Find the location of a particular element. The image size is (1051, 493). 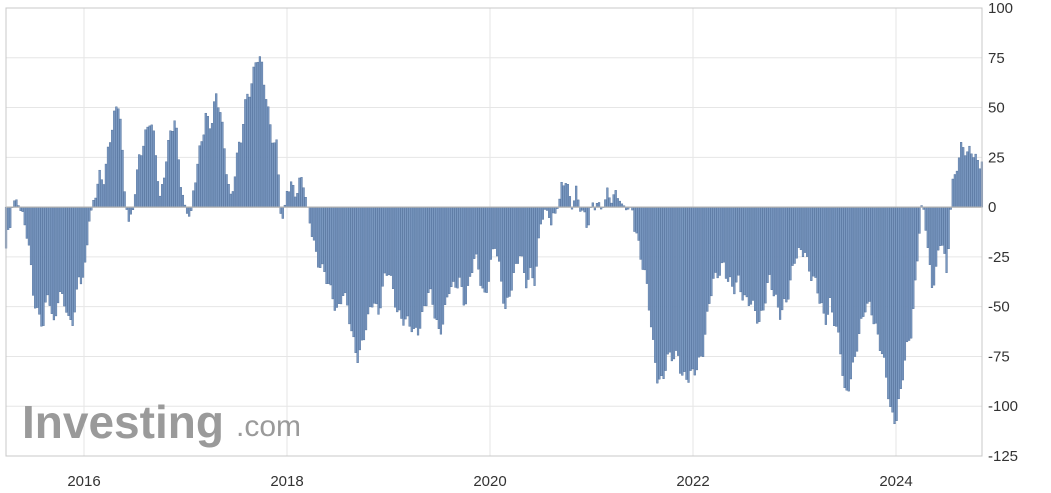

x-tick-label: 2020 is located at coordinates (489, 481).